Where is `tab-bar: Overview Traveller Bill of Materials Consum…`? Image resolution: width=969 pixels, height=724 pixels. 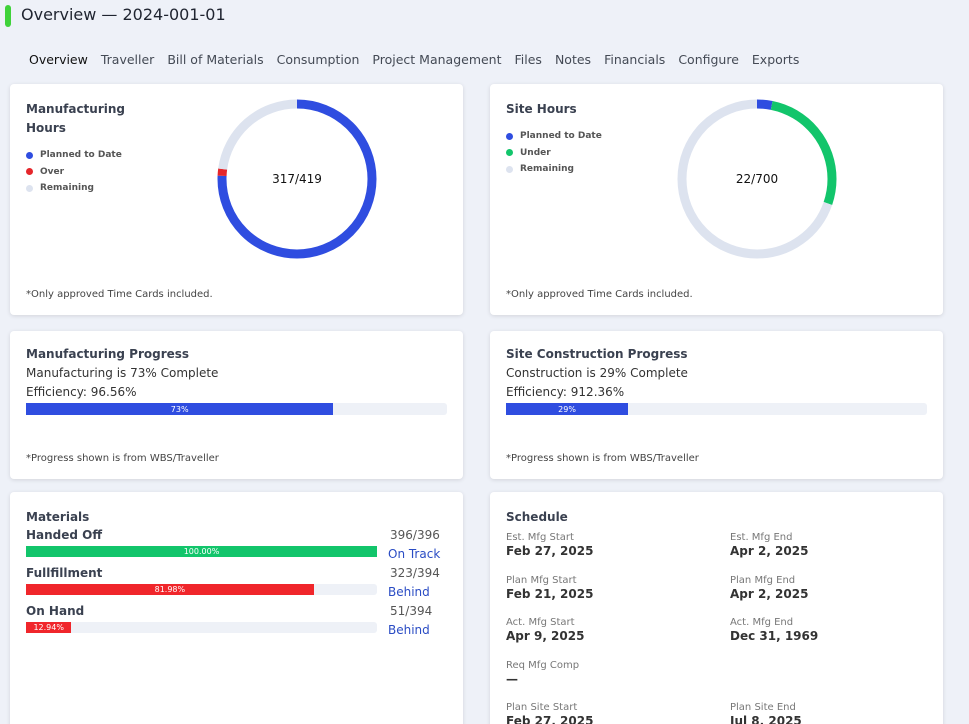
tab-bar: Overview Traveller Bill of Materials Consum… is located at coordinates (414, 59).